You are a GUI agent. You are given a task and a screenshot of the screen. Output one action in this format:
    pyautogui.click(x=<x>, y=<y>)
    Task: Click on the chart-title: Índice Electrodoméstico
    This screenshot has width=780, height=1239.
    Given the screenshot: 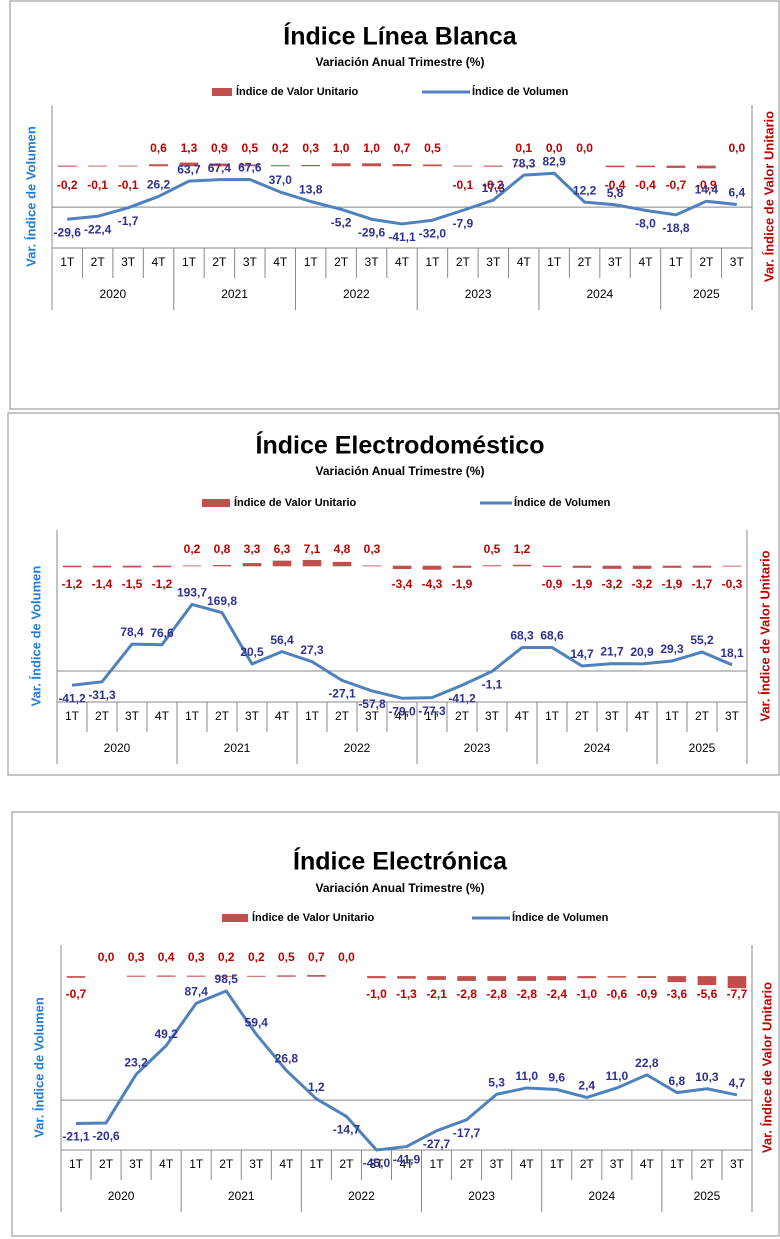 What is the action you would take?
    pyautogui.click(x=400, y=445)
    